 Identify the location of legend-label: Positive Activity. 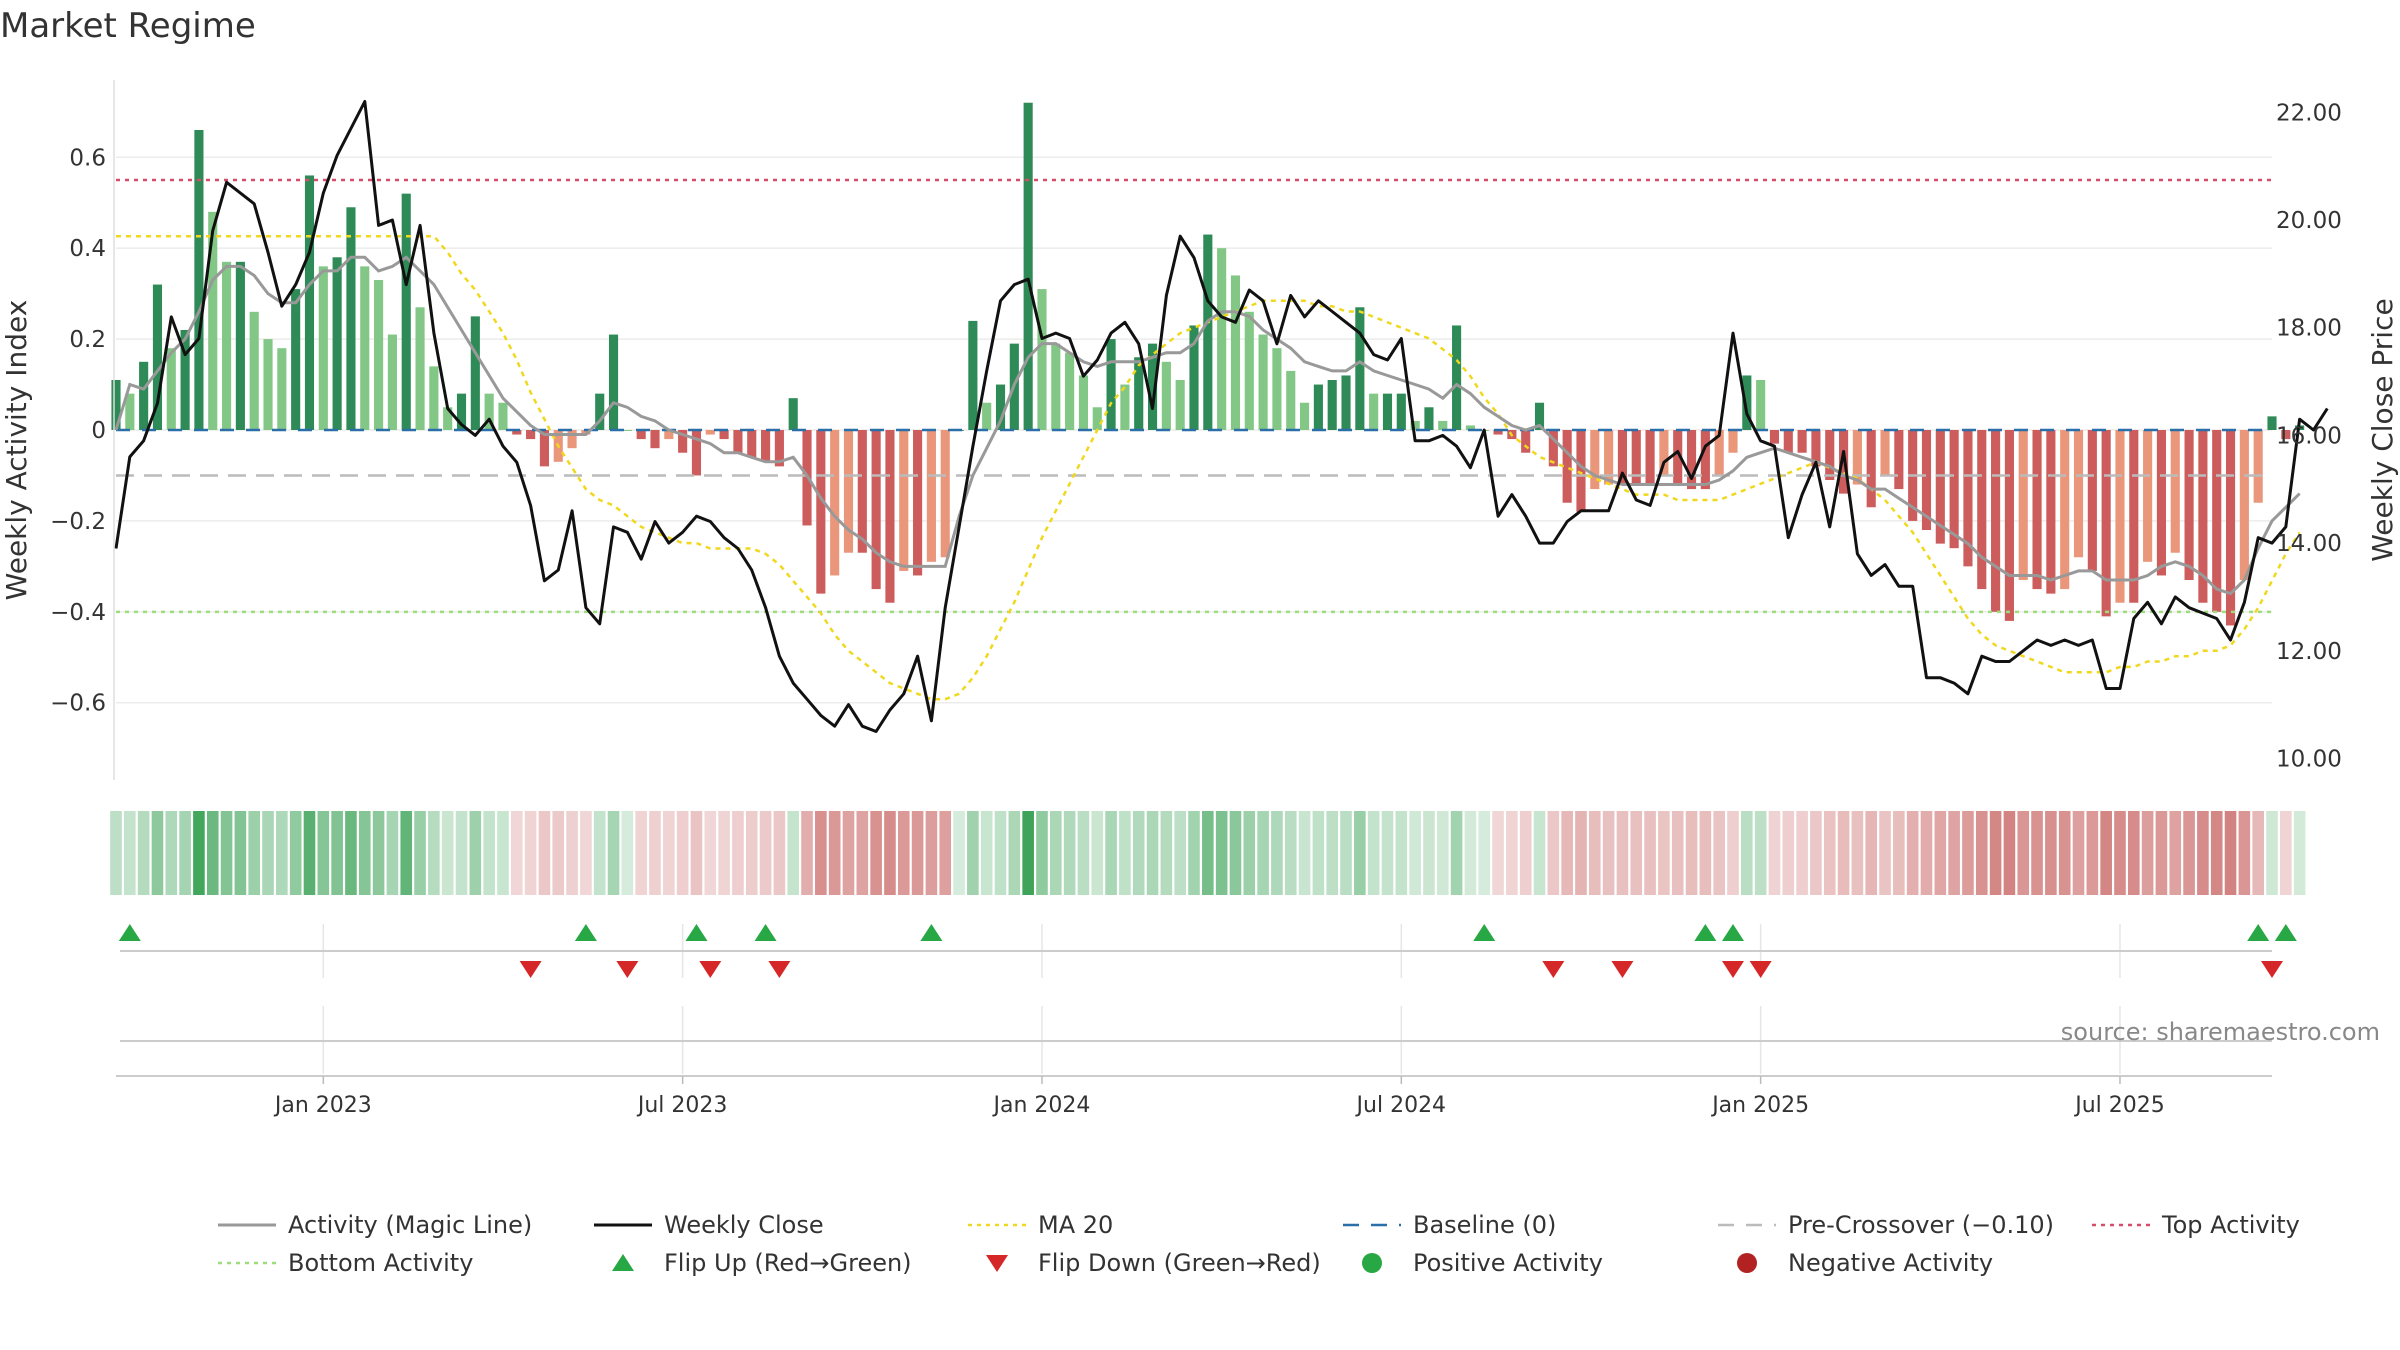
(1508, 1263).